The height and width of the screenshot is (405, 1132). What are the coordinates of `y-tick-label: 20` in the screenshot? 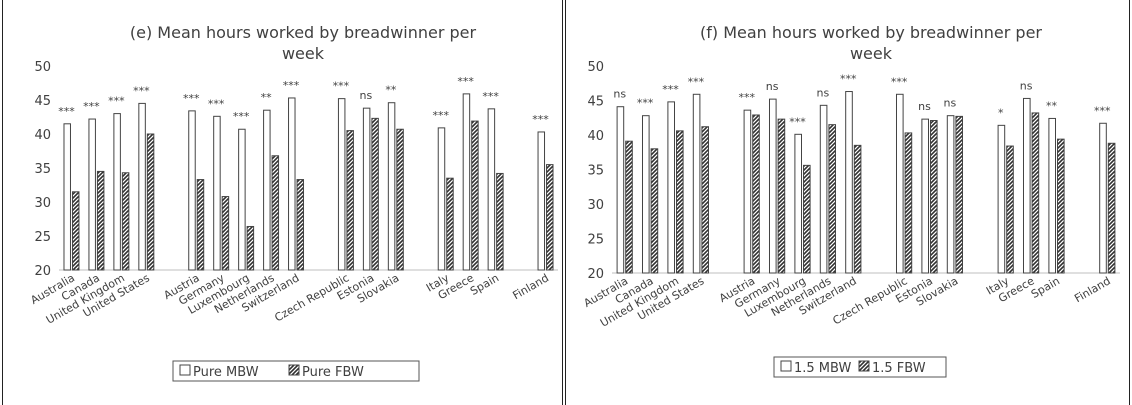 It's located at (595, 274).